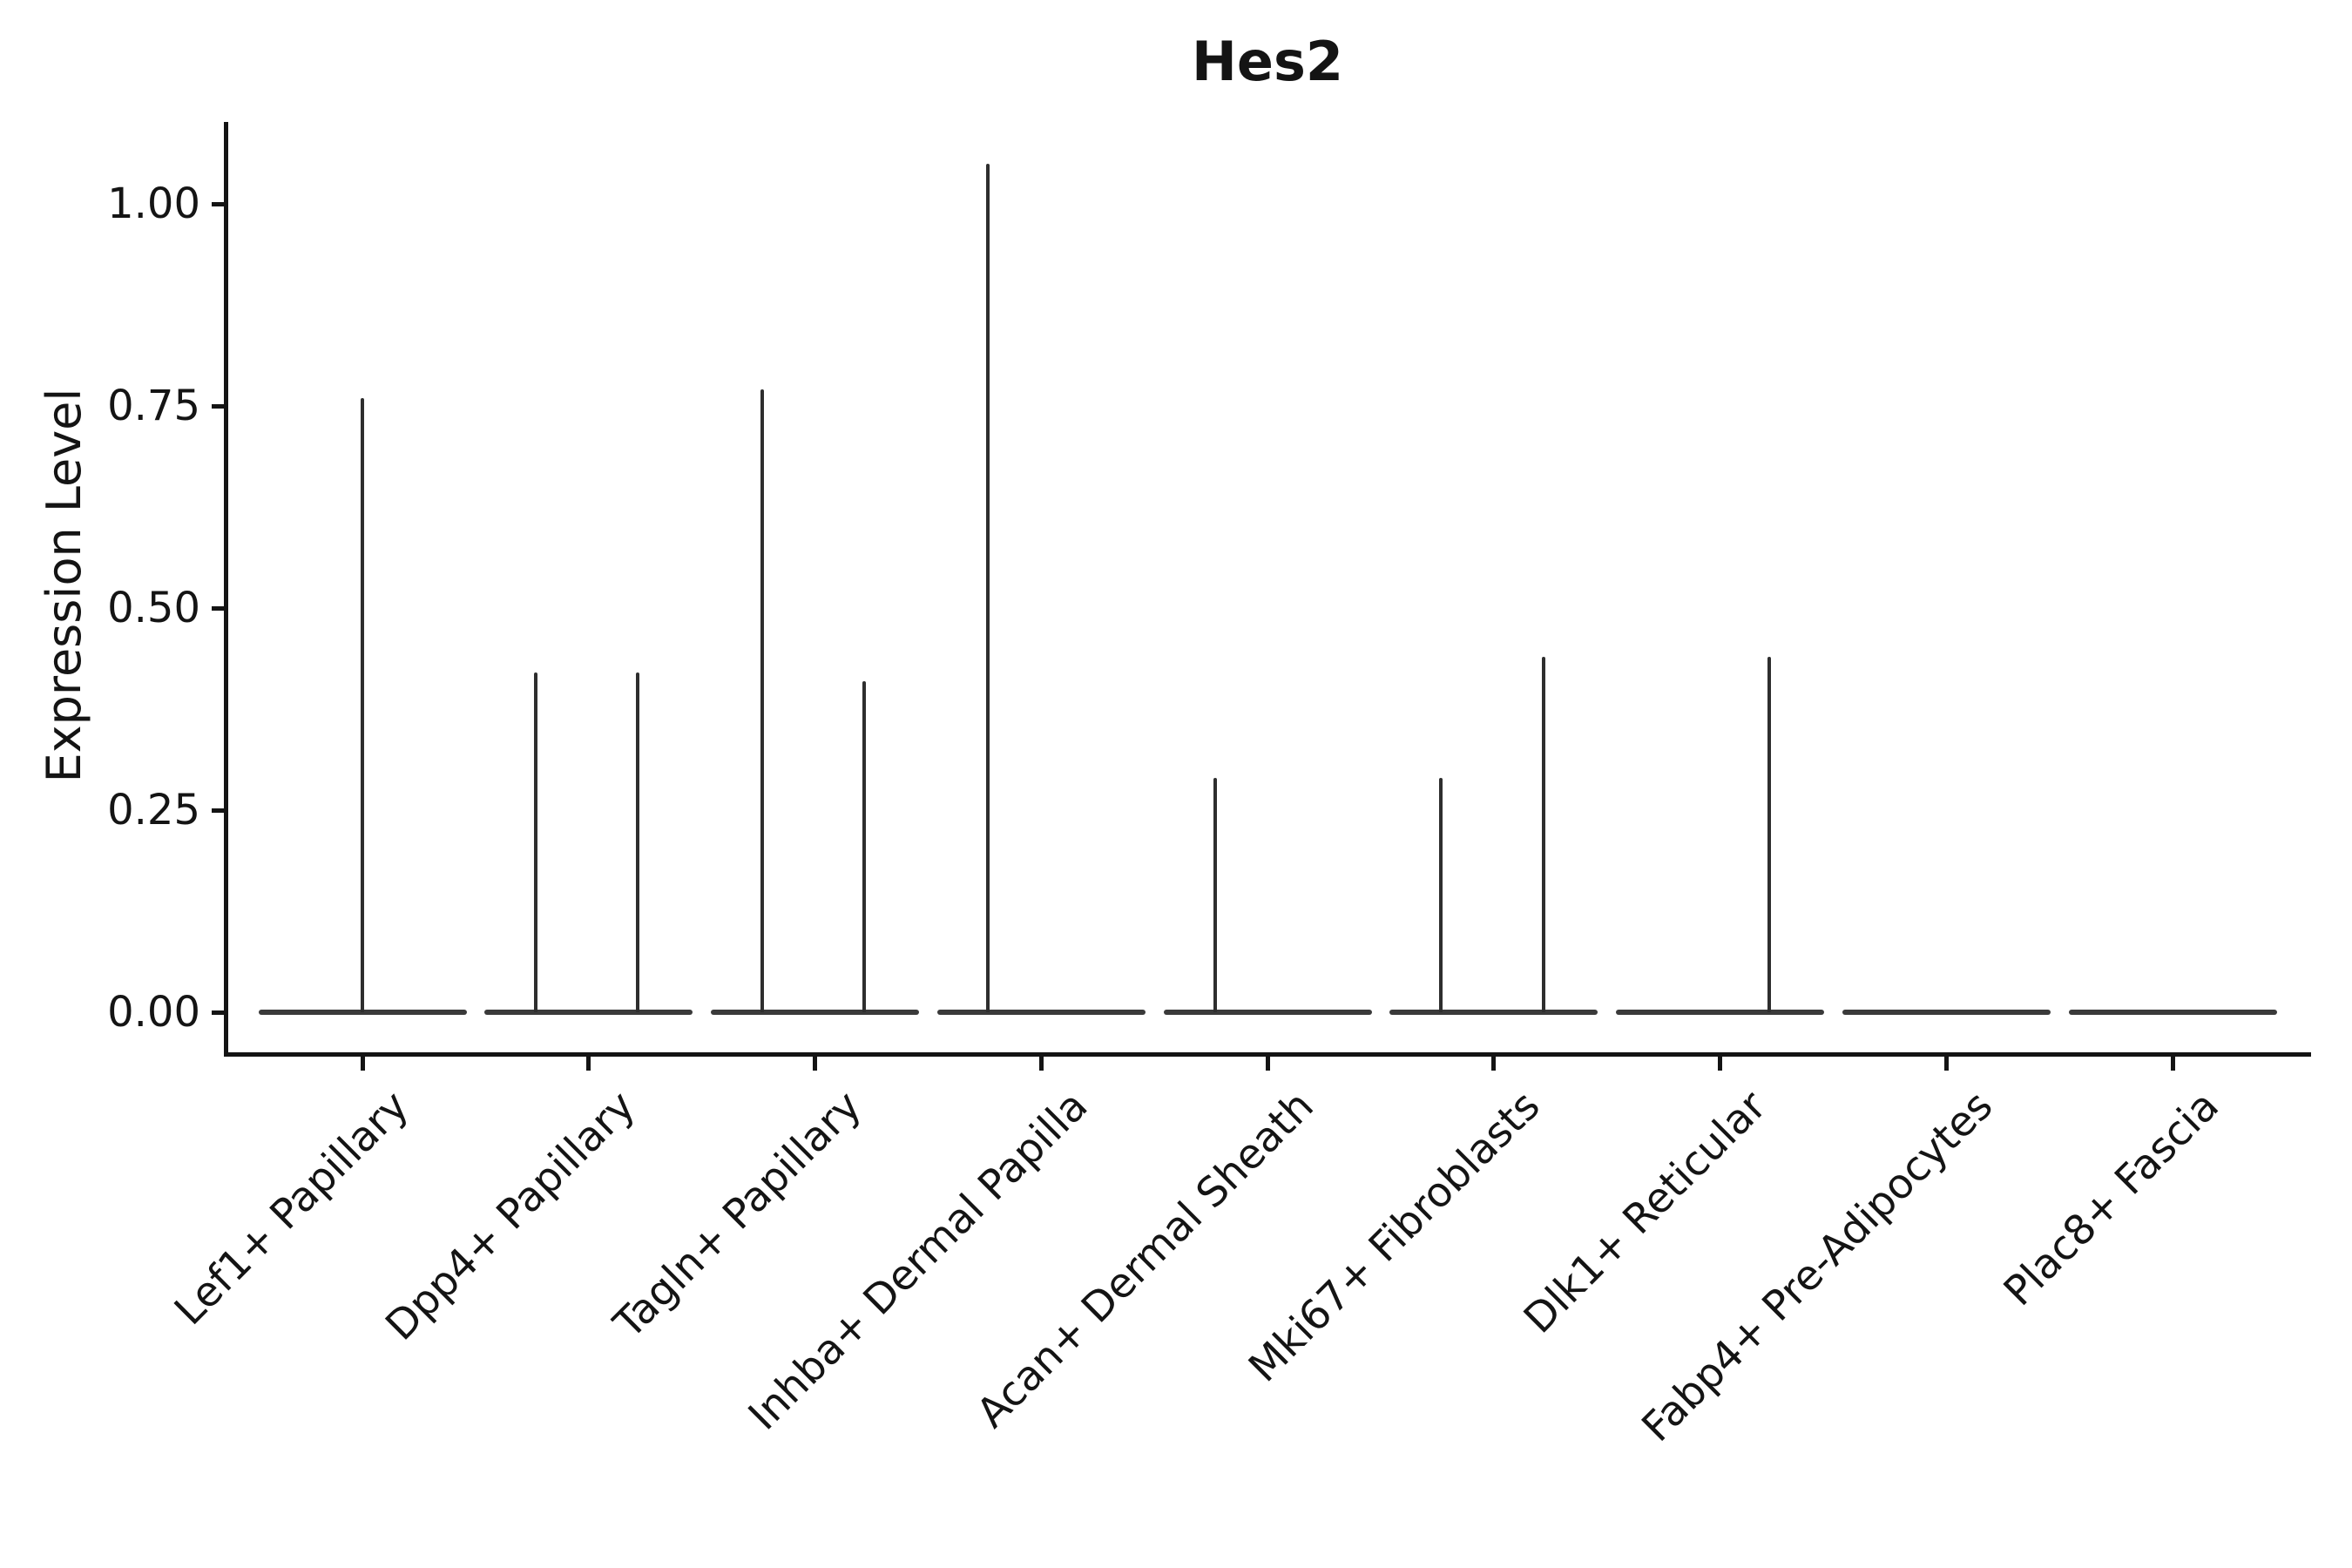 This screenshot has height=1568, width=2352. What do you see at coordinates (153, 810) in the screenshot?
I see `y-tick-label: 0.25` at bounding box center [153, 810].